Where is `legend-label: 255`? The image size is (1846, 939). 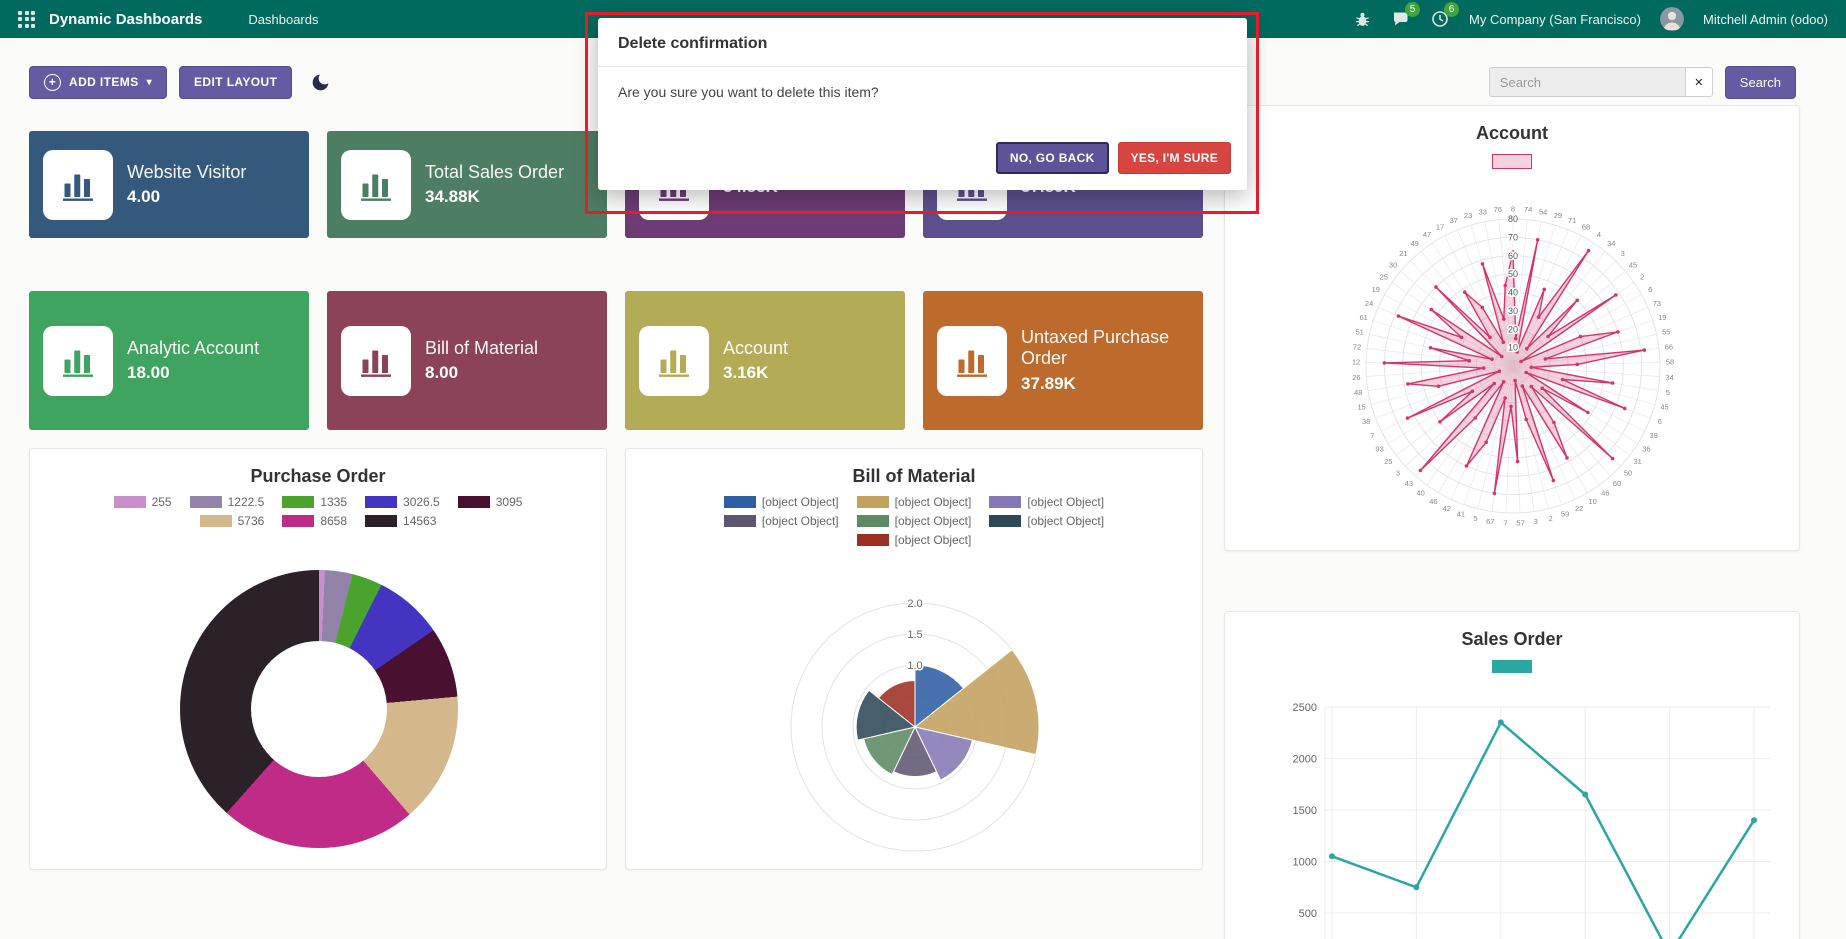
legend-label: 255 is located at coordinates (161, 502).